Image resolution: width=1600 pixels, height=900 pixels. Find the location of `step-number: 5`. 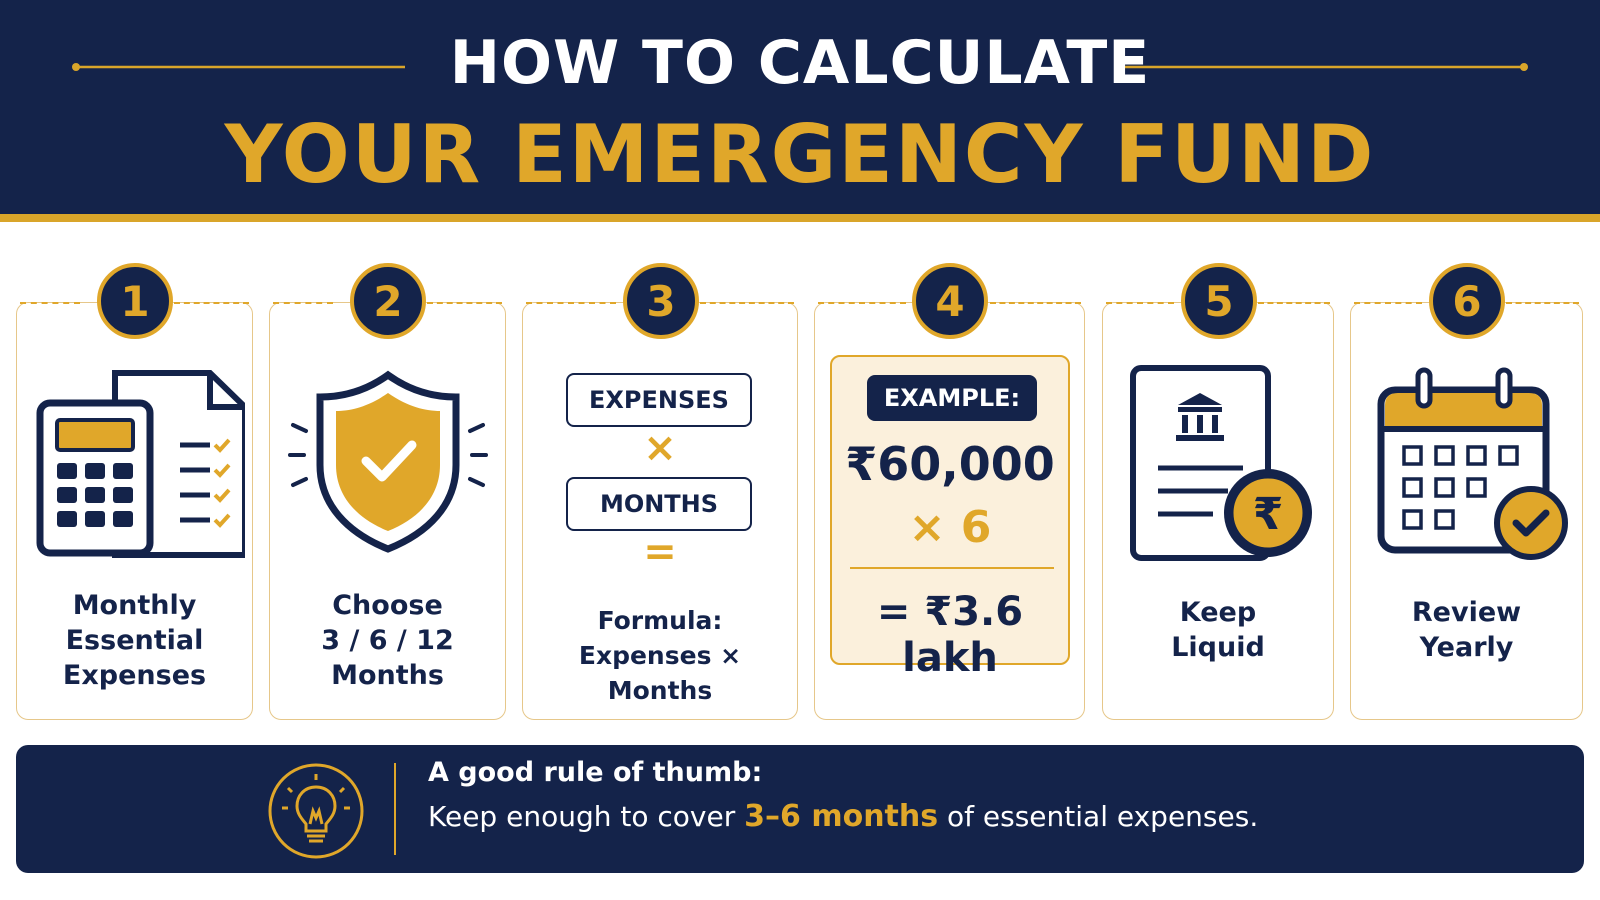

step-number: 5 is located at coordinates (1219, 301).